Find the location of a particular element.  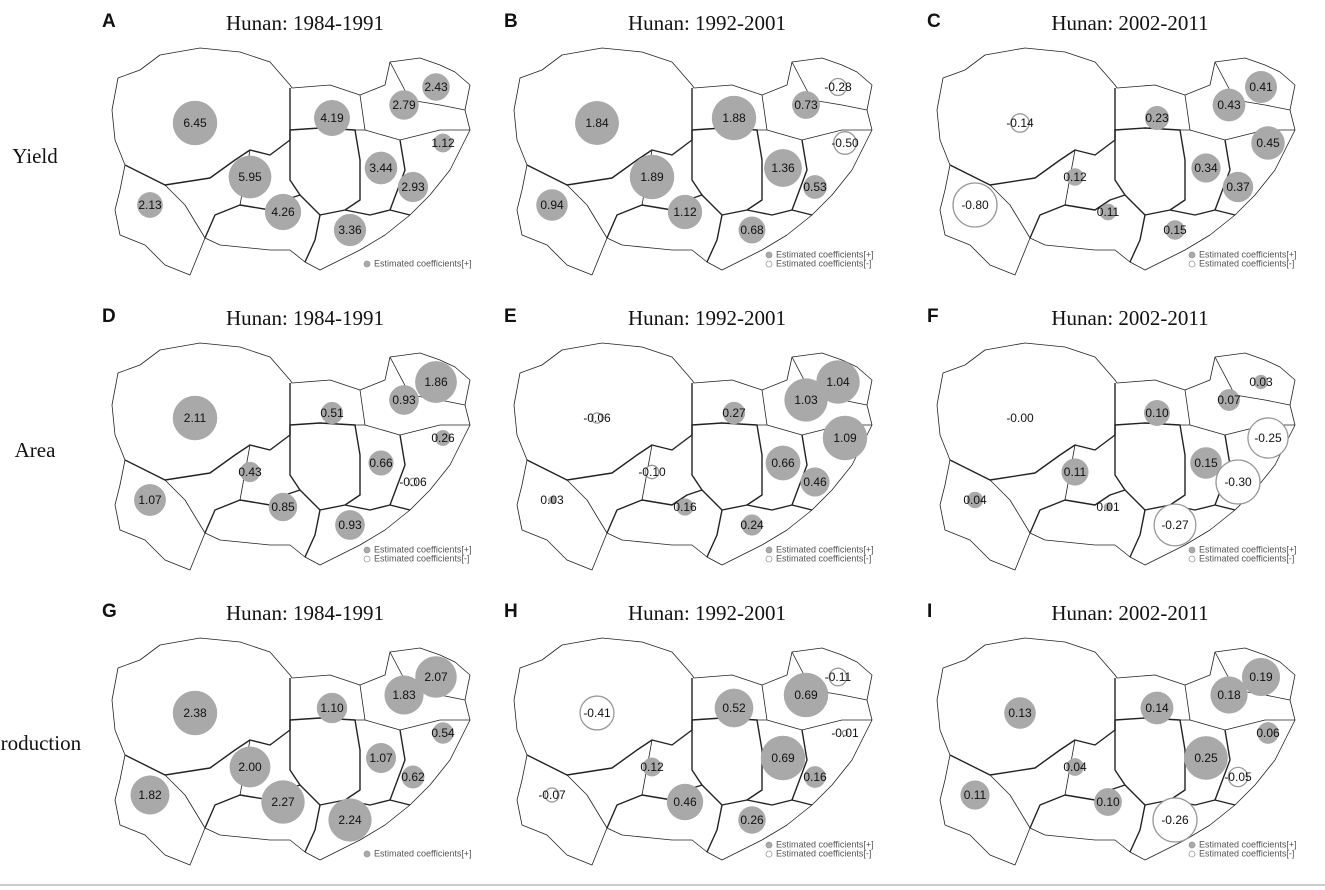

coefficient-label: 1.09 is located at coordinates (845, 438).